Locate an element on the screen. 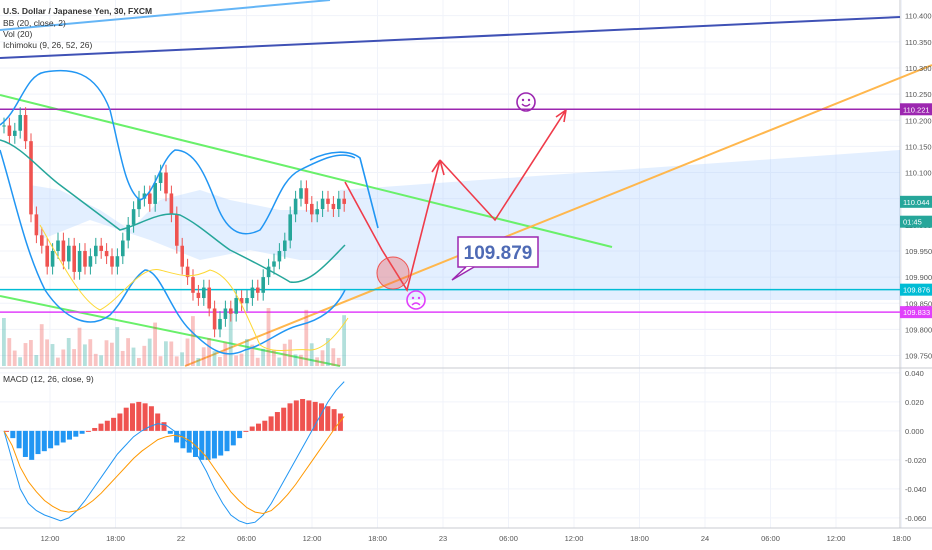 The height and width of the screenshot is (550, 932). macd-title: MACD (12, 26, close, 9) is located at coordinates (48, 379).